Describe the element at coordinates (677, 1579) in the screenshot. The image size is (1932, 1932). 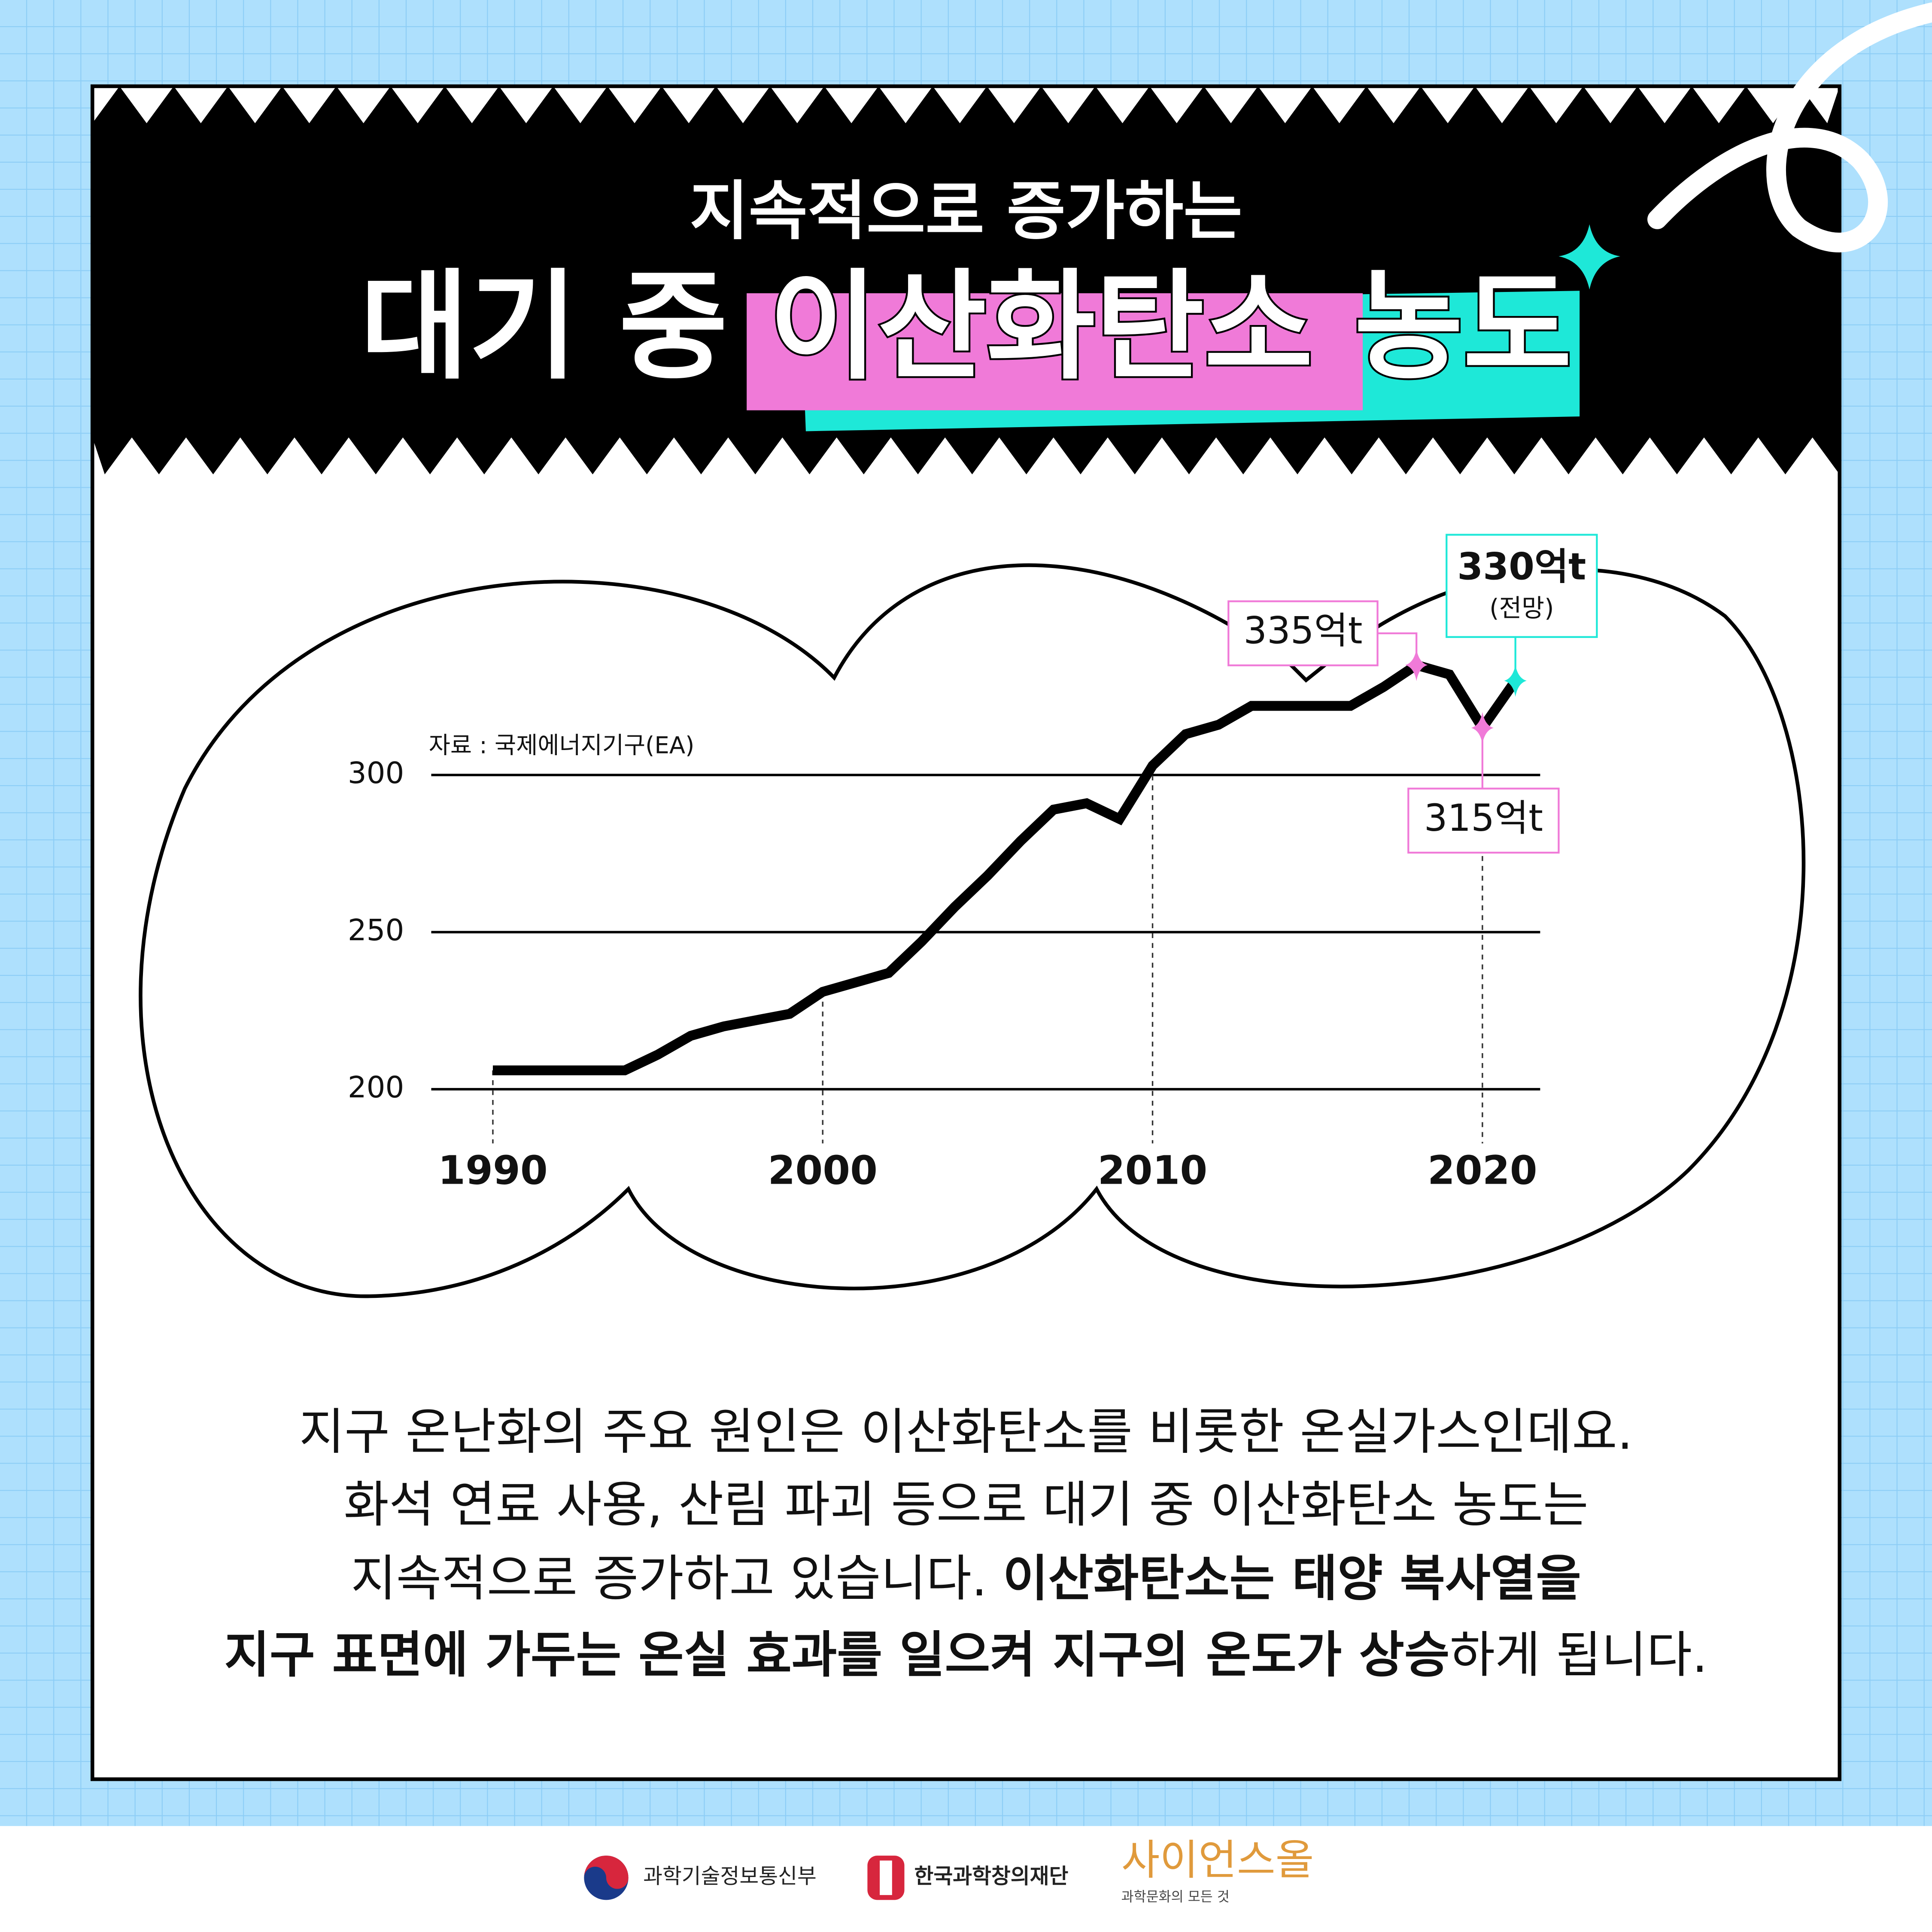
I see `body-segment: 지속적으로 증가하고 있습니다.` at that location.